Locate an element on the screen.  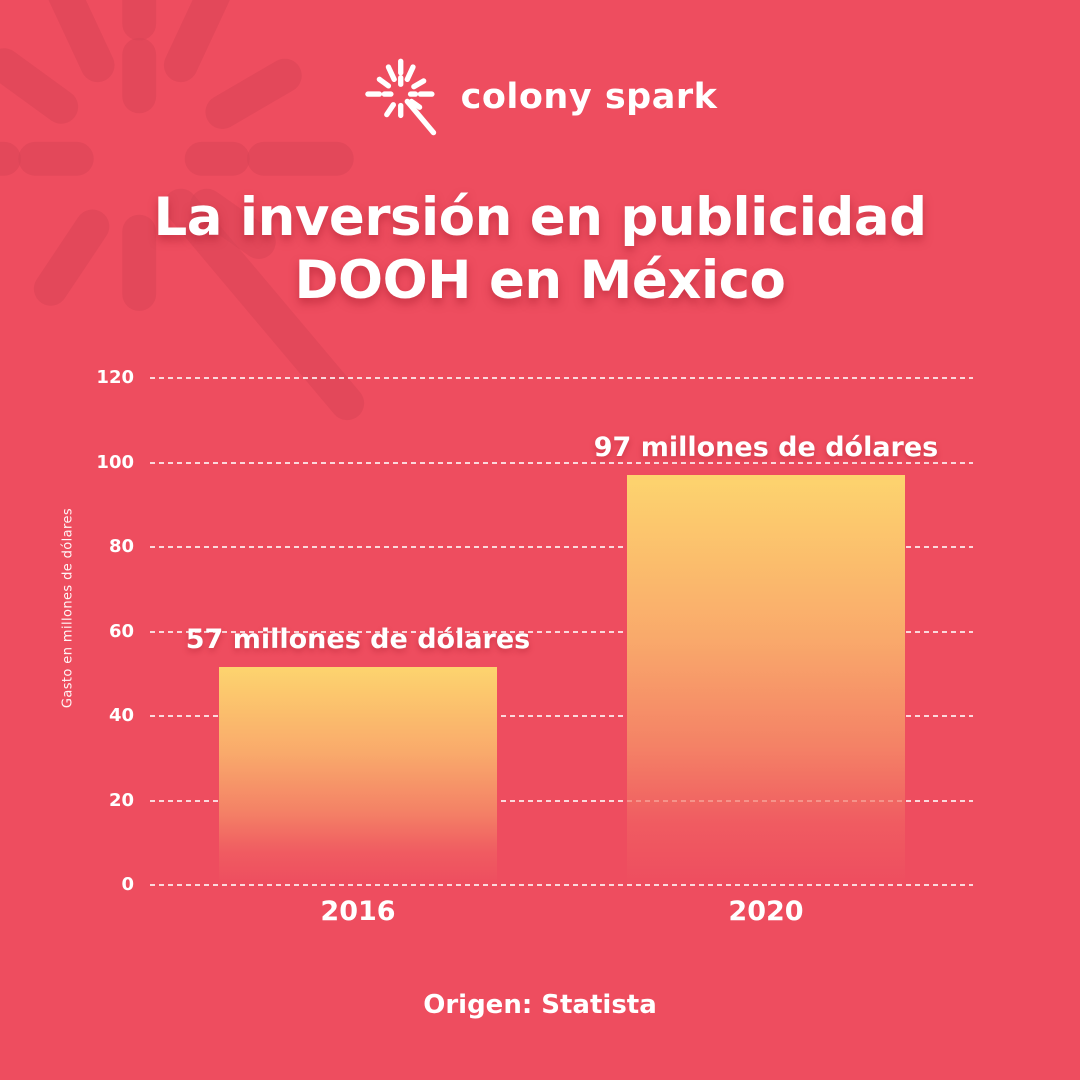
y-tick-label-100: 100 is located at coordinates (115, 462).